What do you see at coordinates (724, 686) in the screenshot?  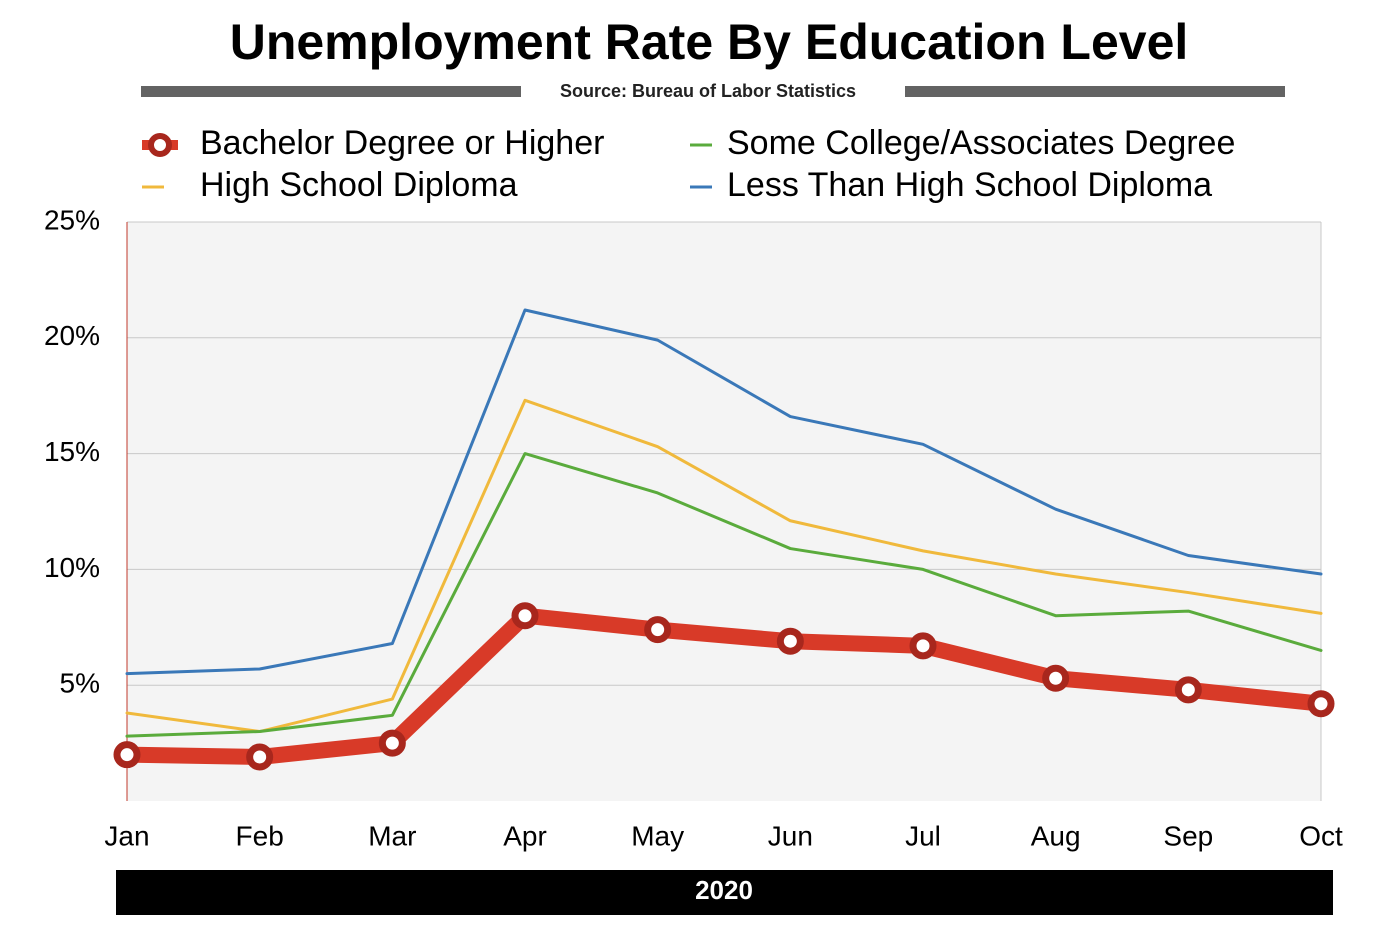 I see `series-line` at bounding box center [724, 686].